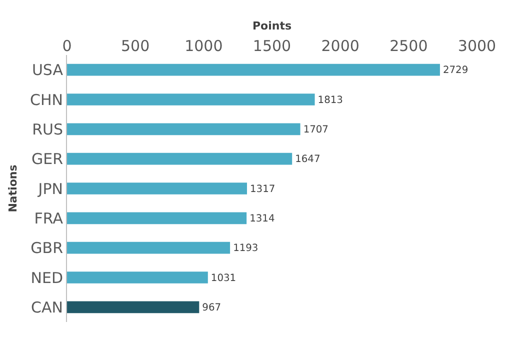 The height and width of the screenshot is (347, 508). Describe the element at coordinates (330, 100) in the screenshot. I see `data-label: 1813` at that location.